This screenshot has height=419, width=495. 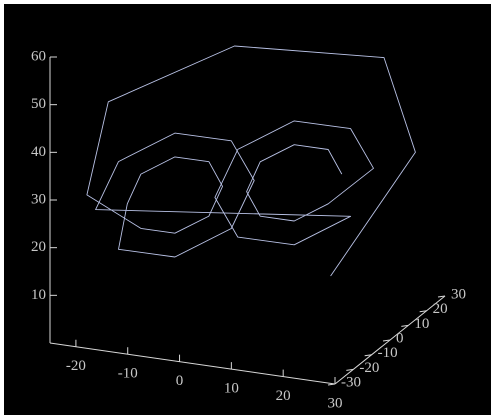 What do you see at coordinates (400, 338) in the screenshot?
I see `y-tick-label: 0` at bounding box center [400, 338].